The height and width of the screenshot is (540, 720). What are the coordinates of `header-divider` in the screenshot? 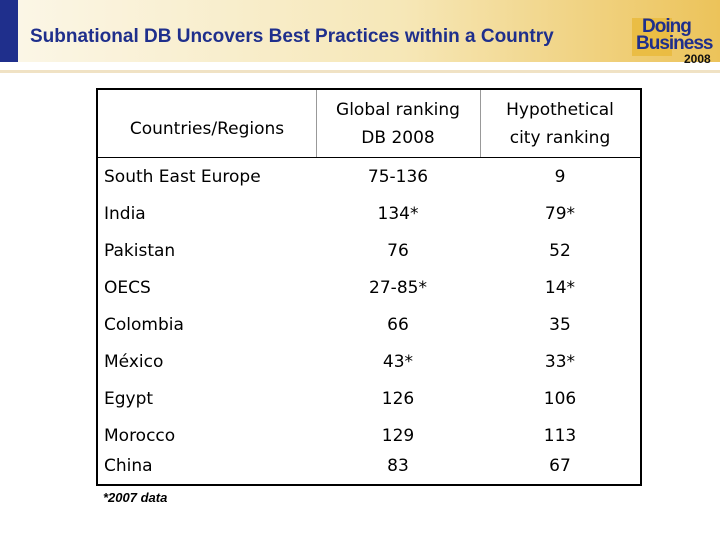 It's located at (369, 157).